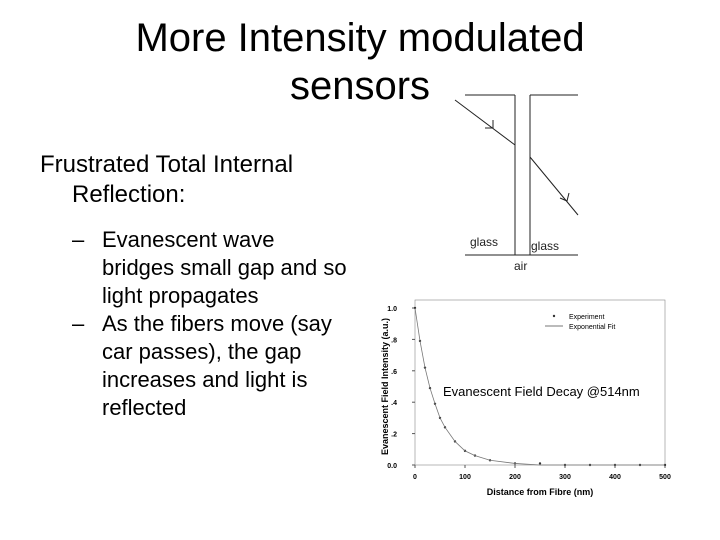 The width and height of the screenshot is (720, 540). I want to click on x-tick-label: 0, so click(415, 477).